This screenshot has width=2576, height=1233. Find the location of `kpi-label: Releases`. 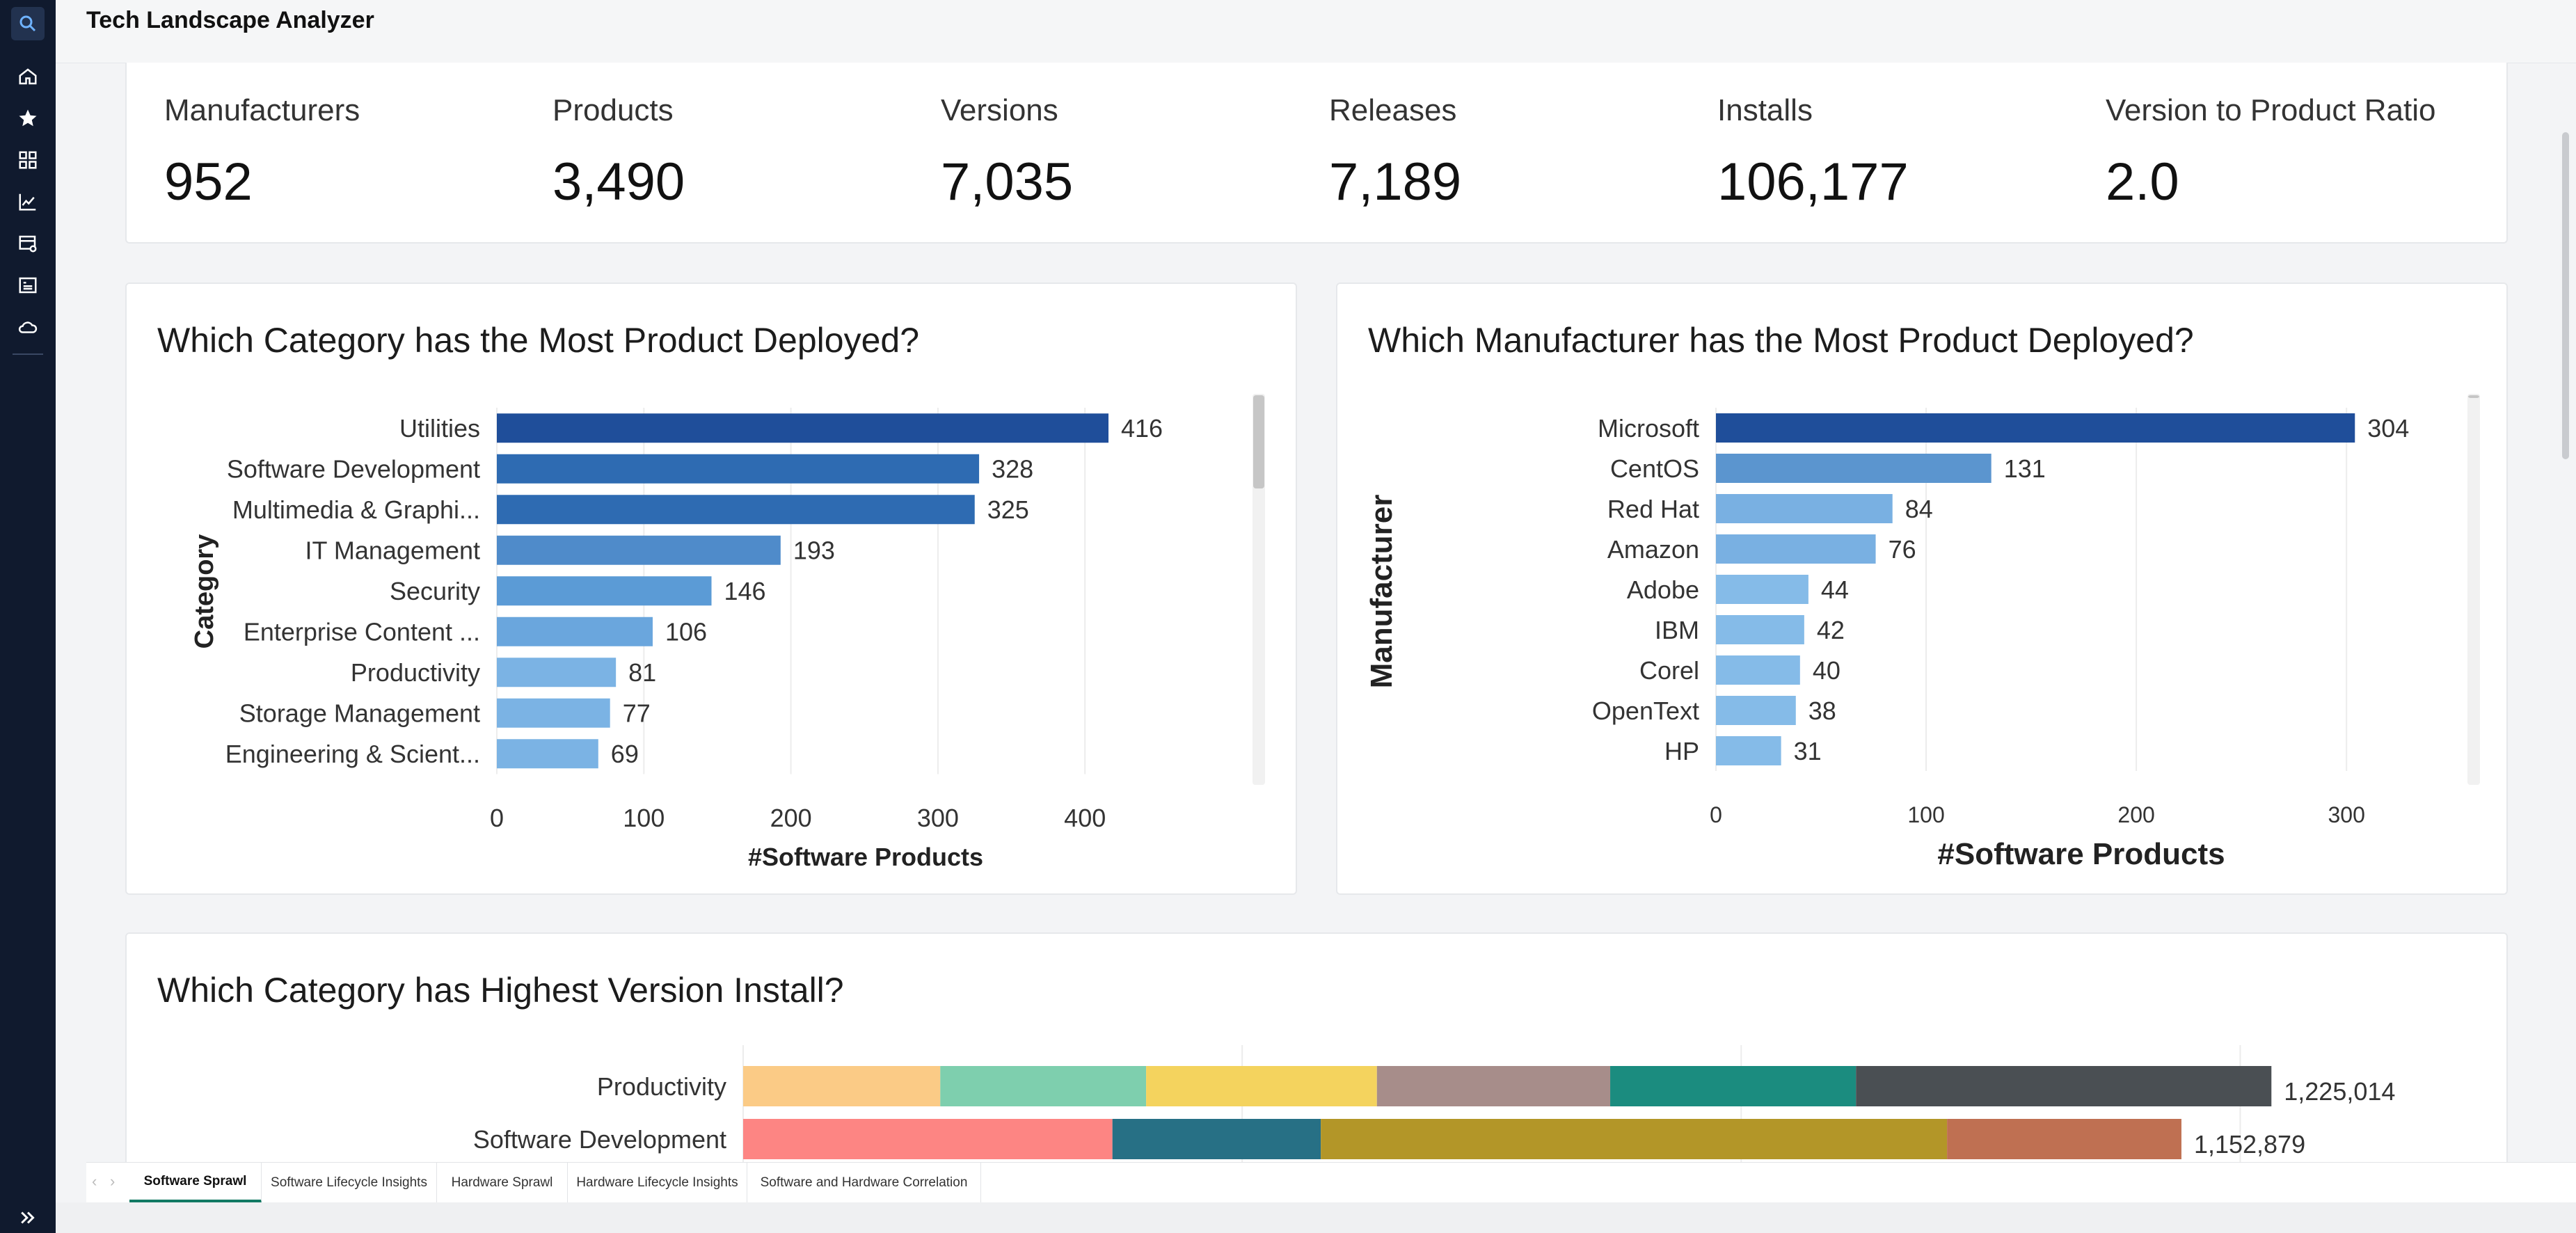

kpi-label: Releases is located at coordinates (1393, 110).